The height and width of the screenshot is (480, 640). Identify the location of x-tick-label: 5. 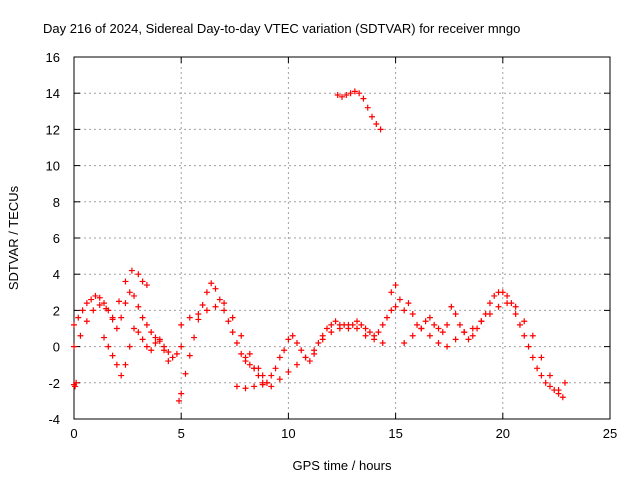
(181, 433).